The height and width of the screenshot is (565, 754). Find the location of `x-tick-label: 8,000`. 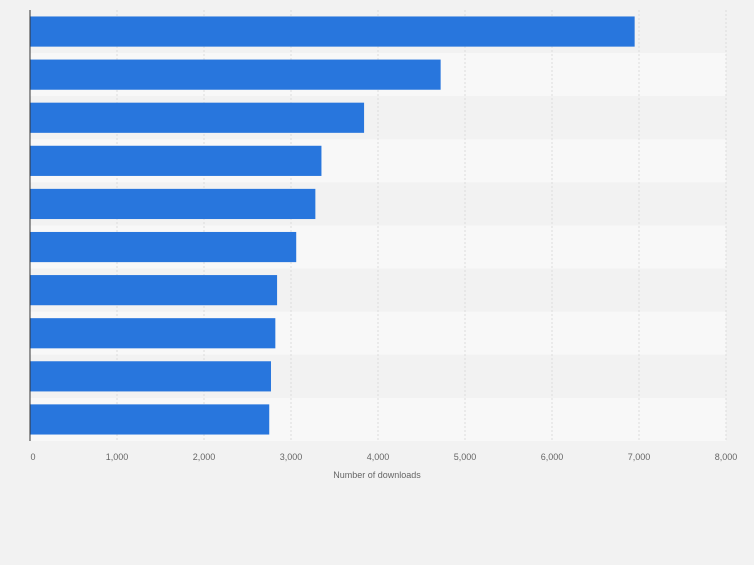

x-tick-label: 8,000 is located at coordinates (726, 457).